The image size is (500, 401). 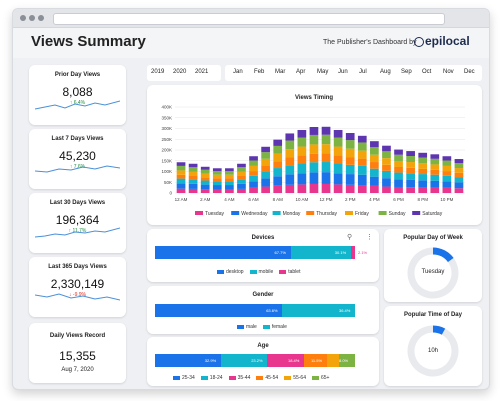 What do you see at coordinates (158, 72) in the screenshot?
I see `year-option: 2019` at bounding box center [158, 72].